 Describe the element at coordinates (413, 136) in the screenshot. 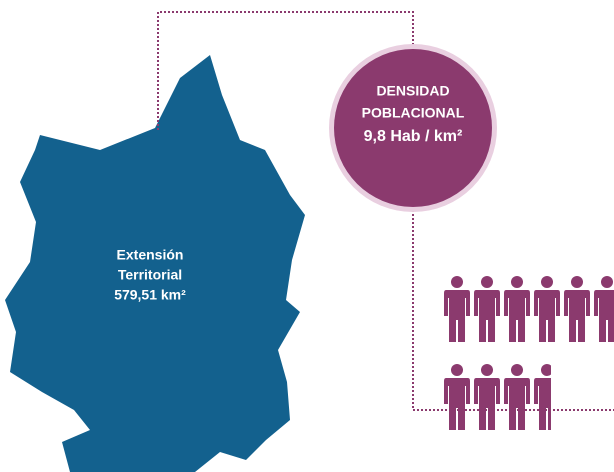

I see `density-line: 9,8 Hab / km²` at that location.